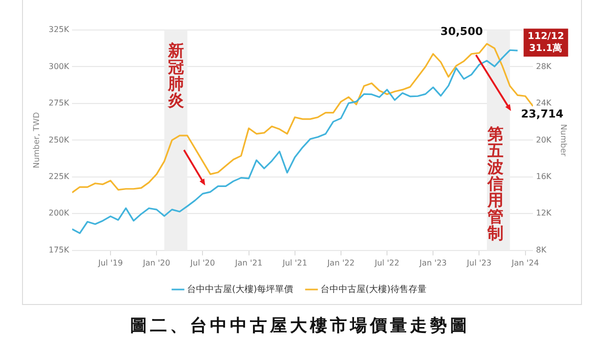 This screenshot has height=348, width=600. Describe the element at coordinates (202, 263) in the screenshot. I see `x-tick-label: Jul '20` at that location.